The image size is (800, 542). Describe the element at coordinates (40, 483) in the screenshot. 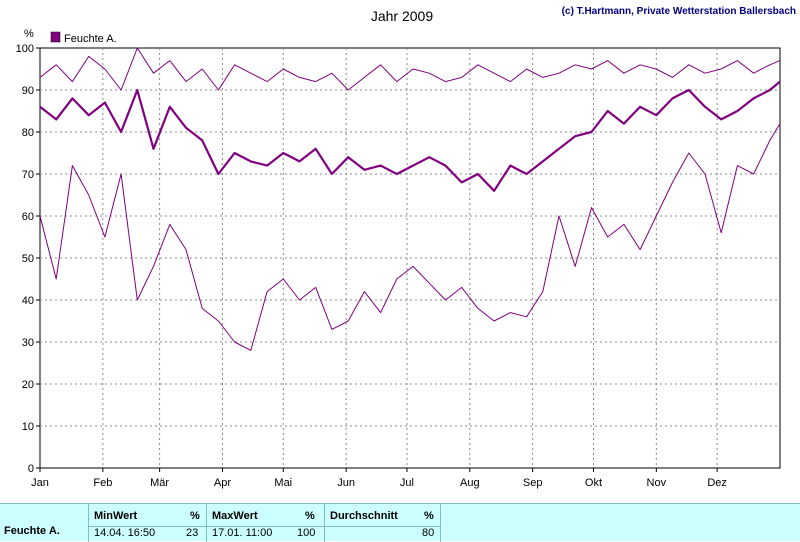

I see `x-tick-label-Jan: Jan` at that location.